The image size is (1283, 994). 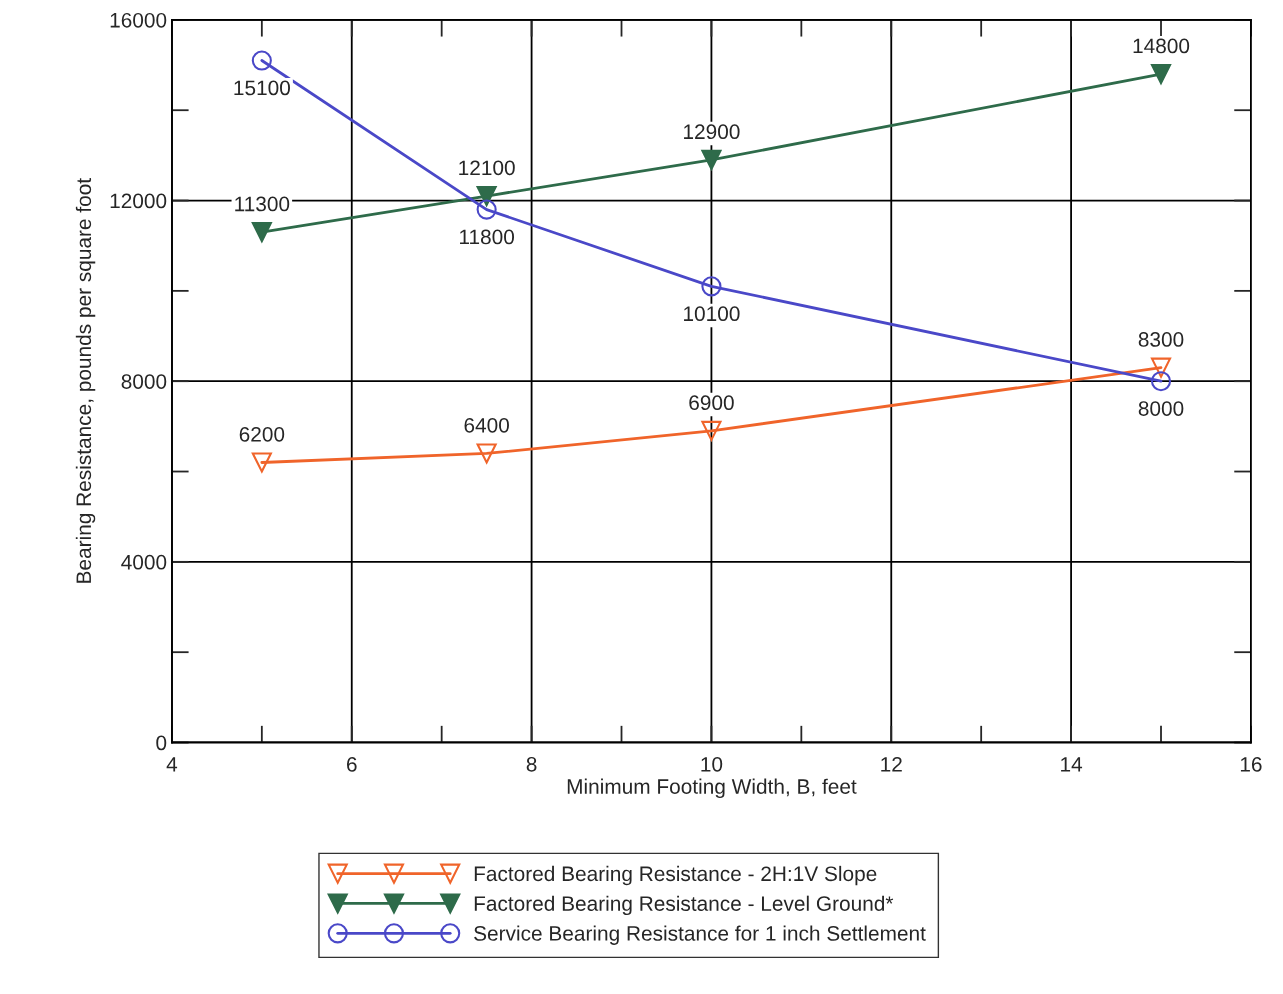 I want to click on data-label: 12100, so click(x=487, y=168).